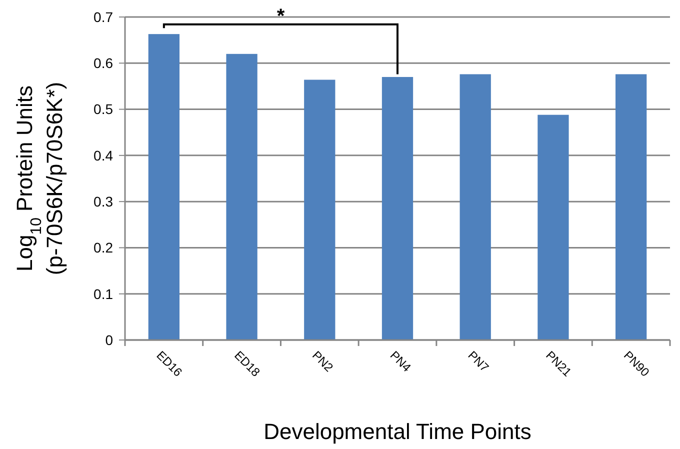 The height and width of the screenshot is (449, 680). What do you see at coordinates (478, 361) in the screenshot?
I see `x-tick-label: PN7` at bounding box center [478, 361].